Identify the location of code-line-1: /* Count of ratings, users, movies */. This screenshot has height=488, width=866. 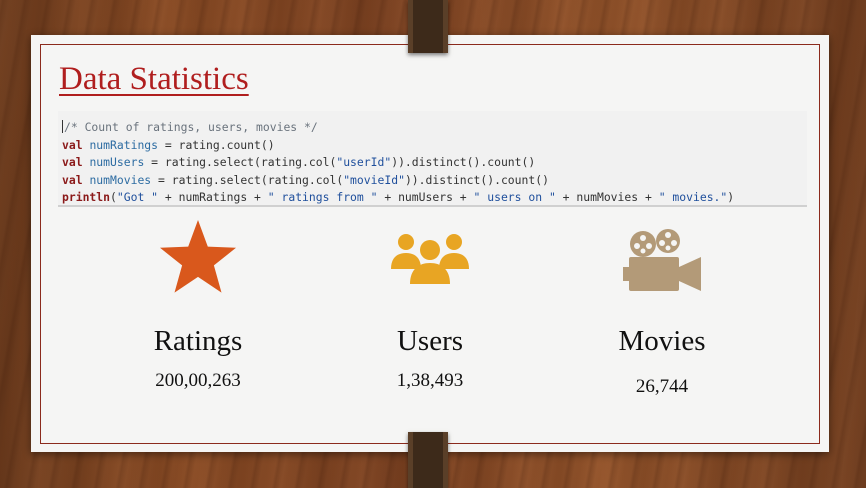
(190, 127).